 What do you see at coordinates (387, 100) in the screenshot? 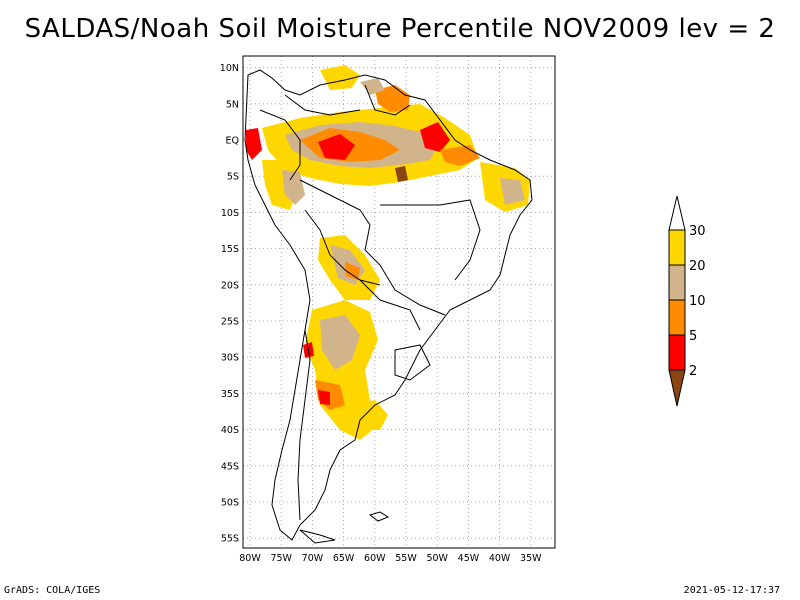
I see `border-guianas` at bounding box center [387, 100].